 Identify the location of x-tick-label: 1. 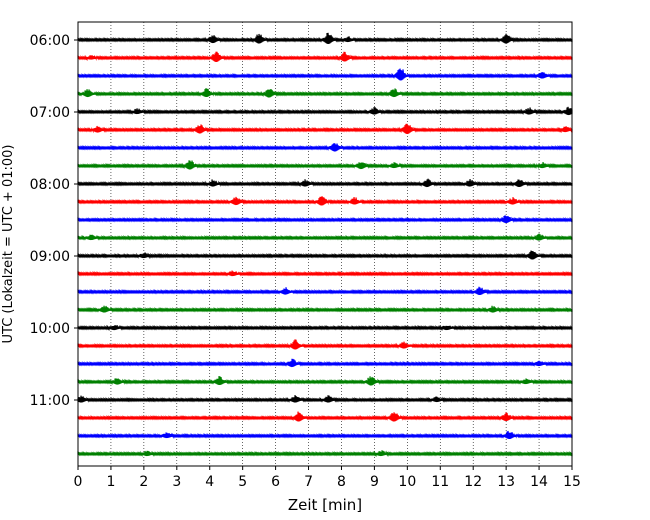
(110, 482).